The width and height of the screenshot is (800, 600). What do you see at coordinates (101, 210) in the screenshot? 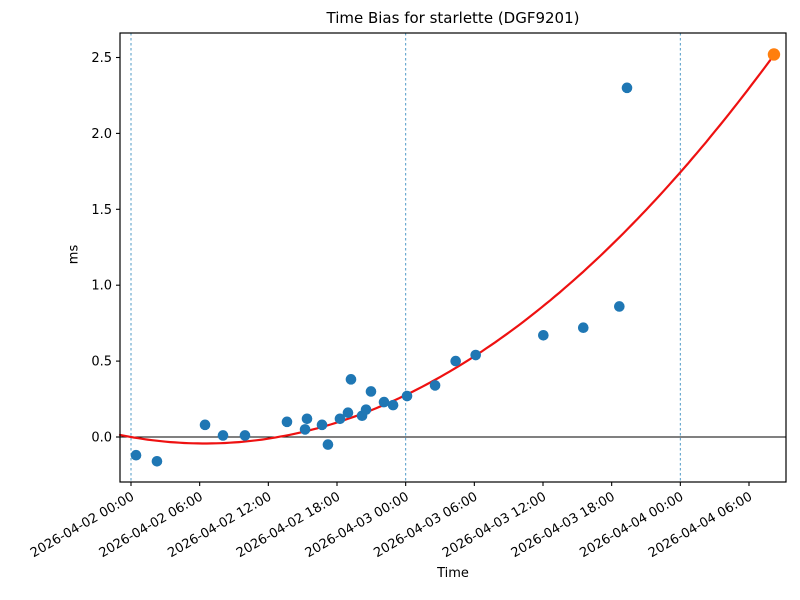
I see `y-tick-label: 1.5` at bounding box center [101, 210].